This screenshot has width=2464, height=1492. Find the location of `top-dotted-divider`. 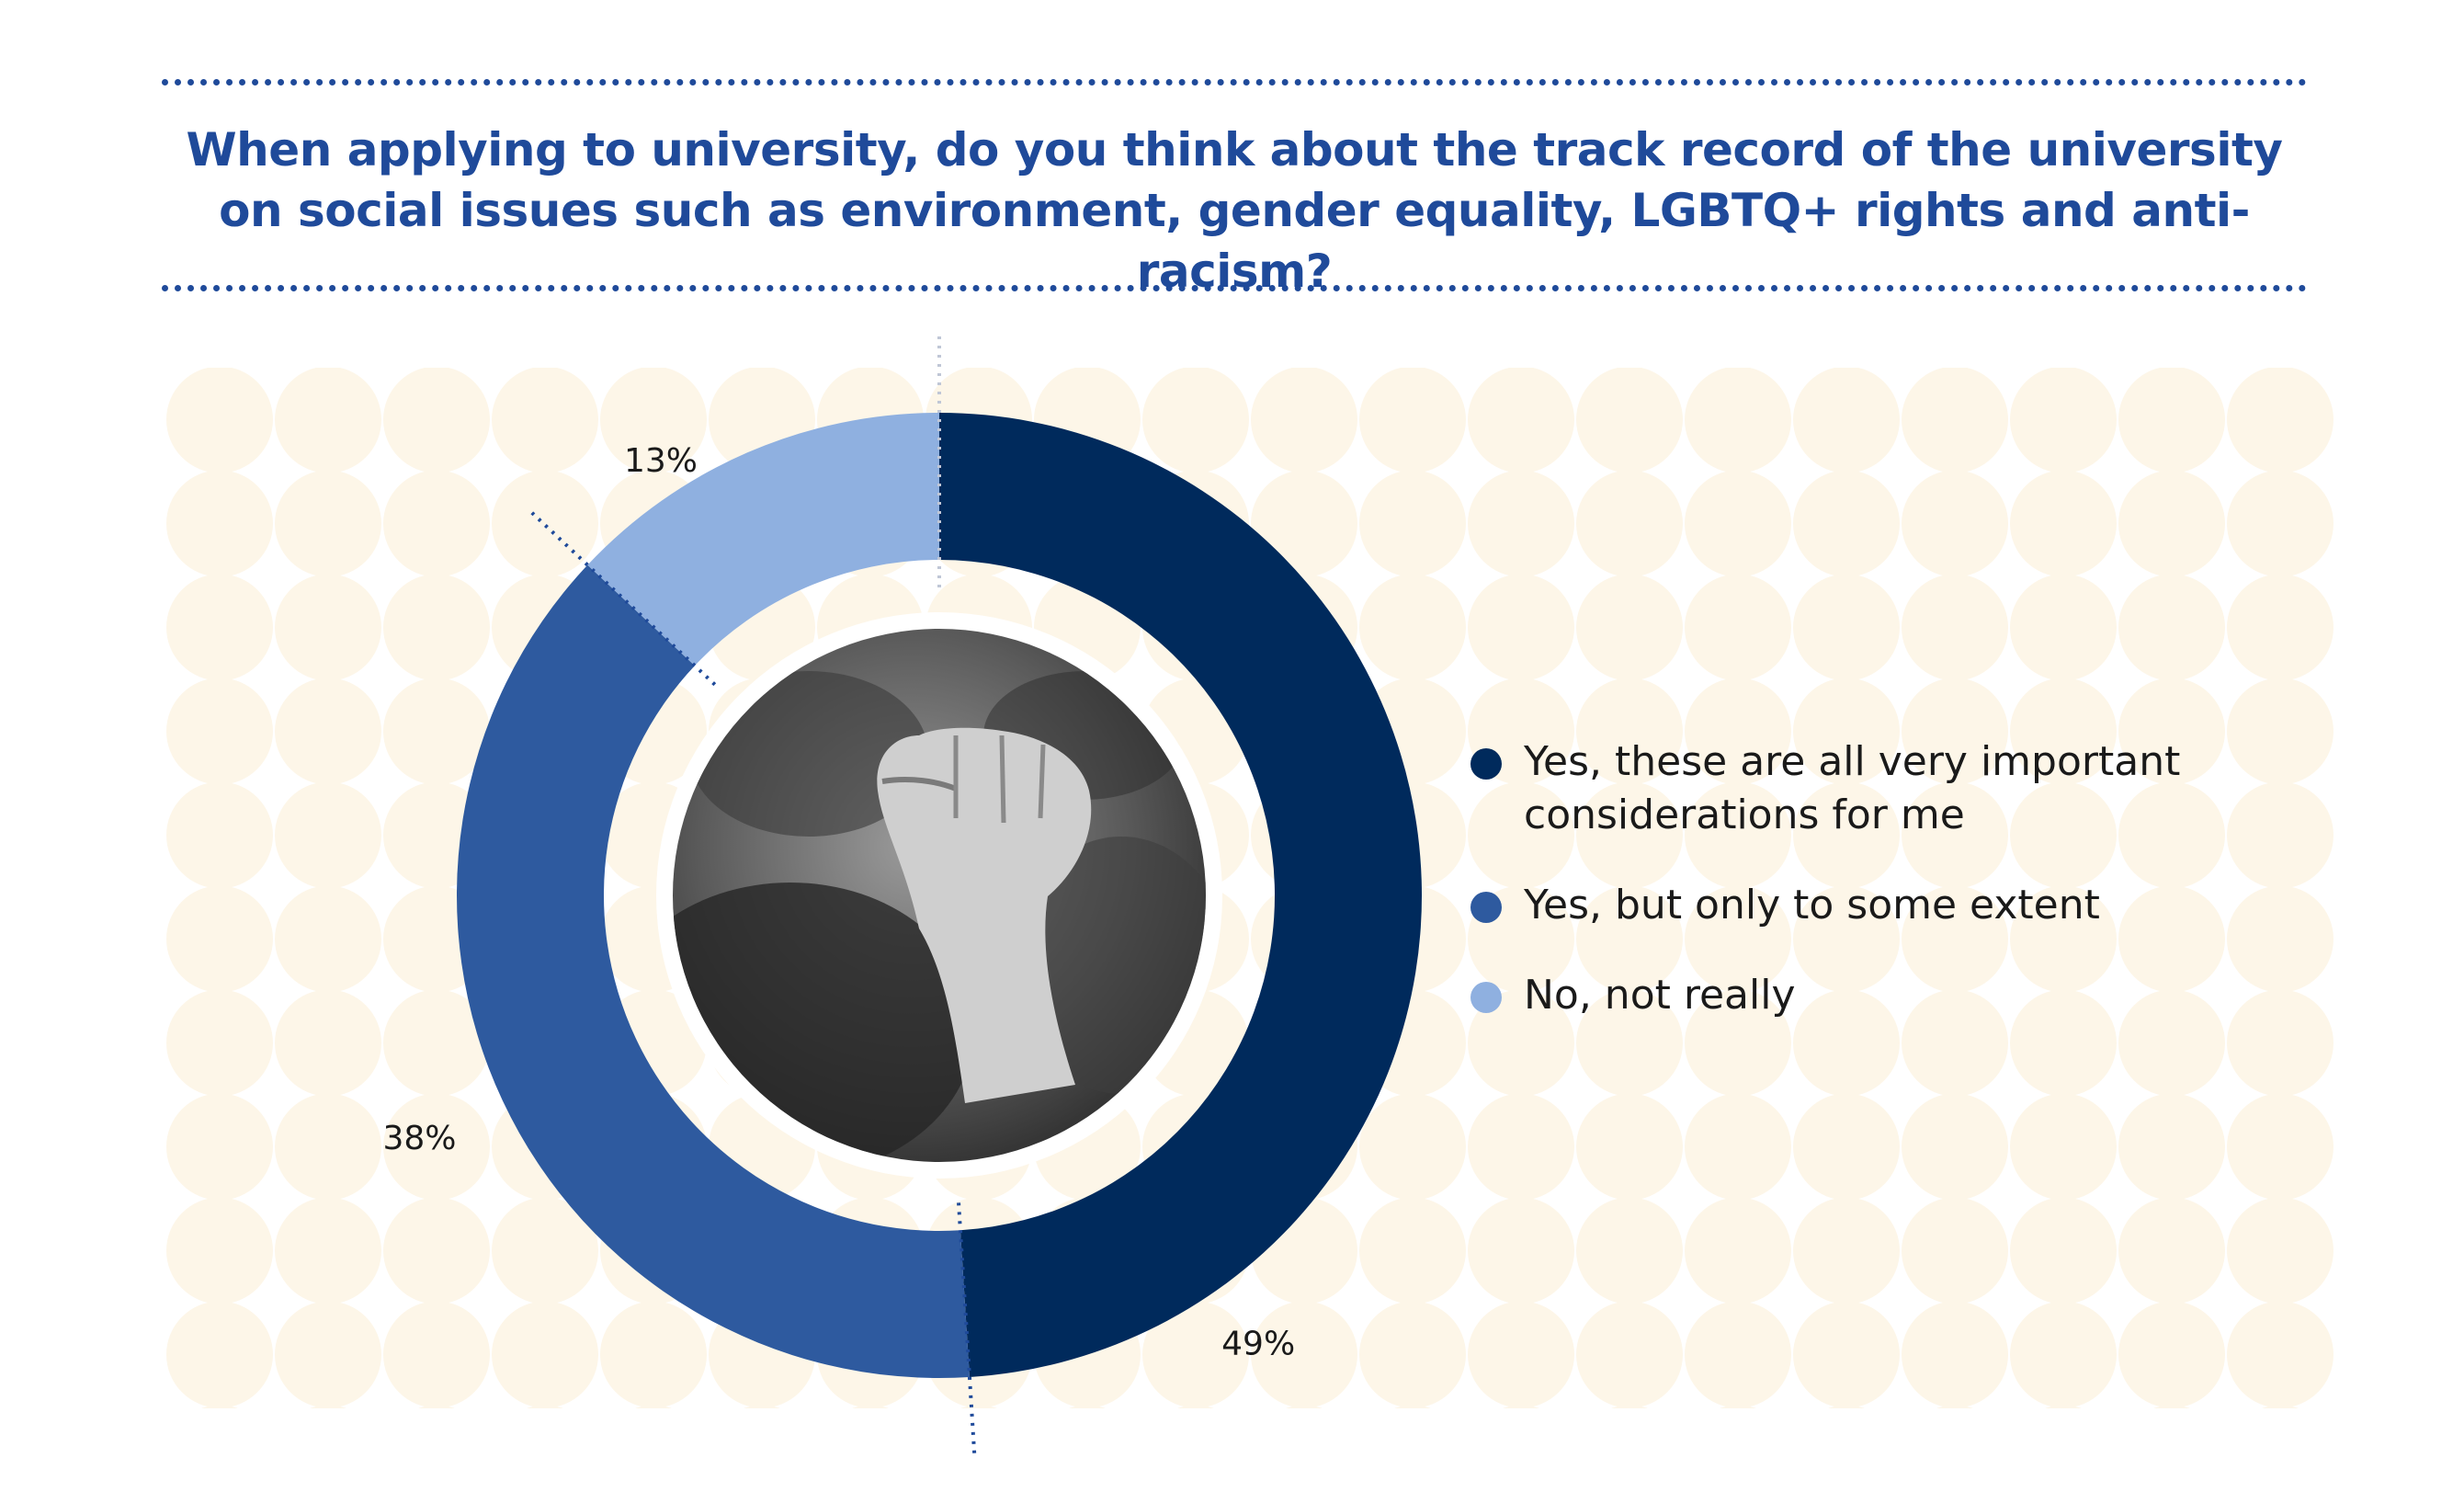

top-dotted-divider is located at coordinates (1234, 82).